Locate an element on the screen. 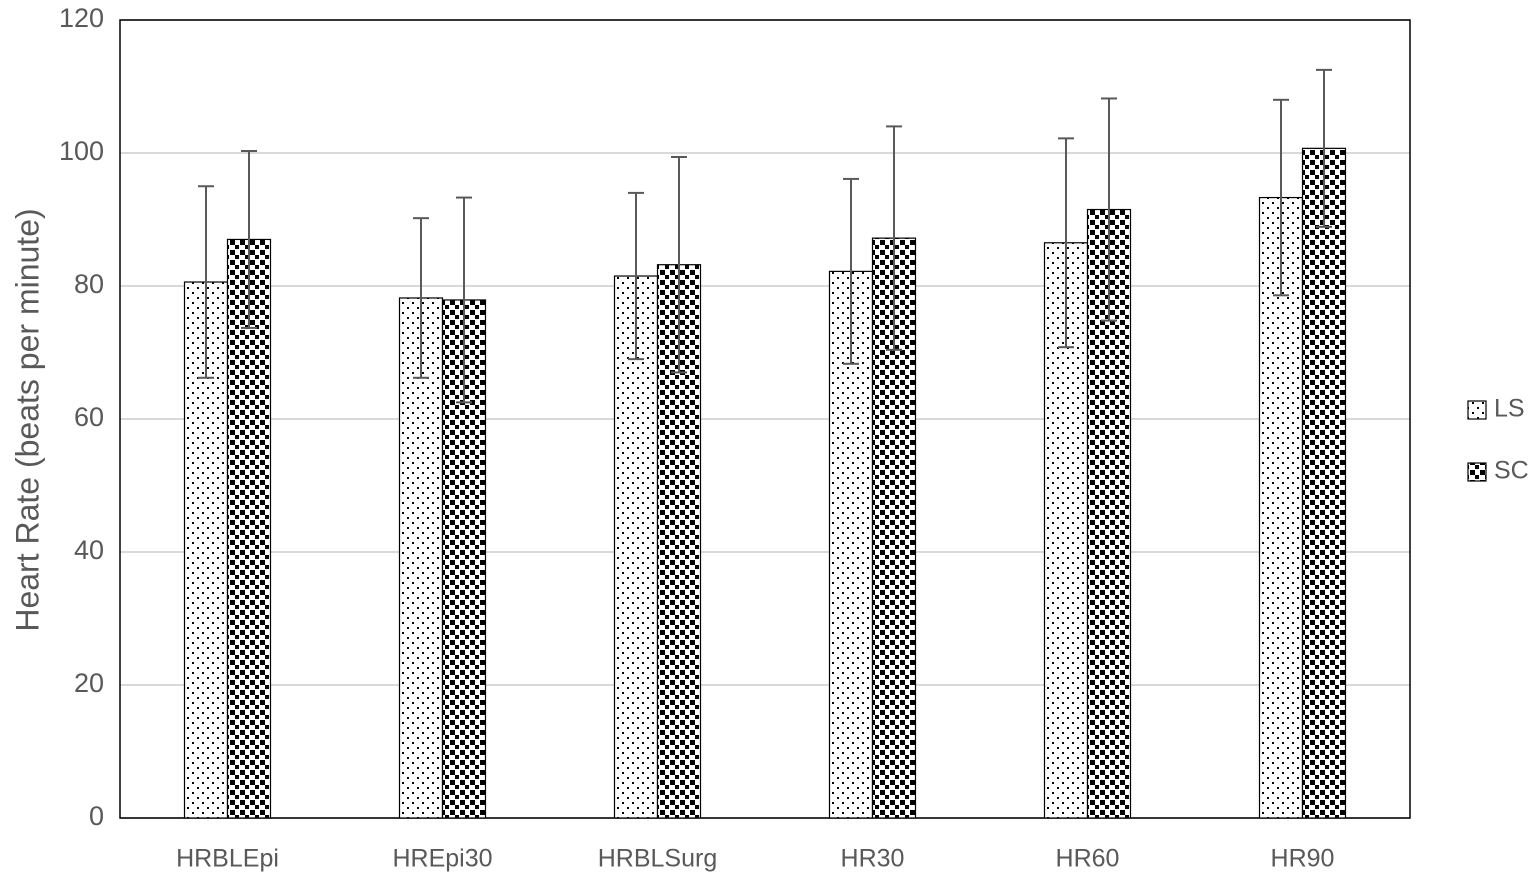  x-tick-label: HR30 is located at coordinates (873, 859).